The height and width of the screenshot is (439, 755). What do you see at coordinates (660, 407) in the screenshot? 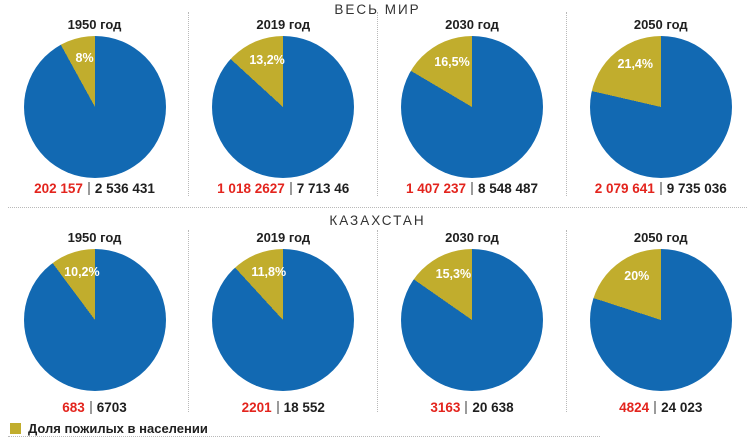
I see `pie-values: 4824 24 023` at bounding box center [660, 407].